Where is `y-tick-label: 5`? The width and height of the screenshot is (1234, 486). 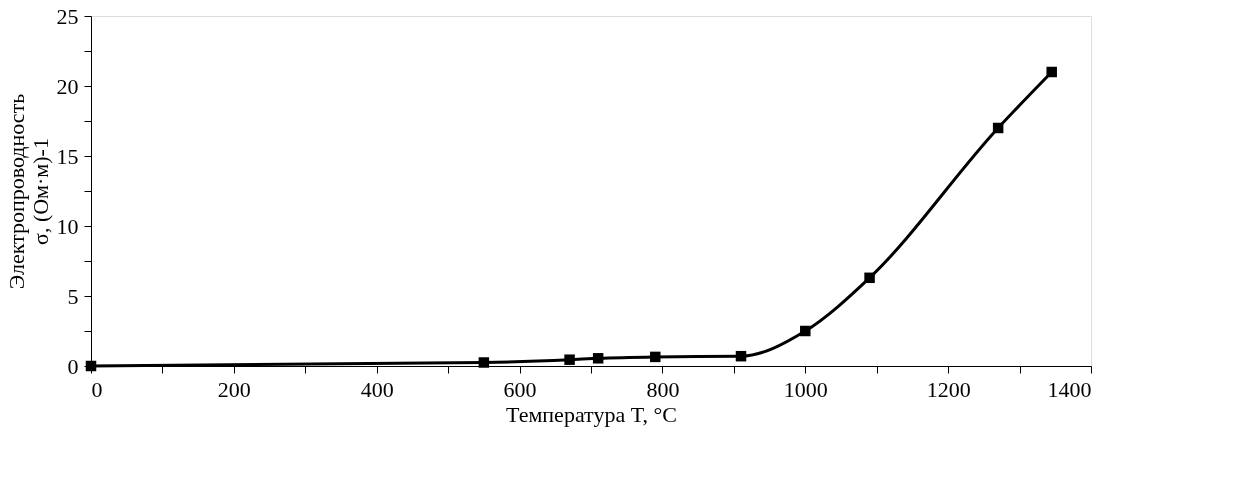 y-tick-label: 5 is located at coordinates (73, 296).